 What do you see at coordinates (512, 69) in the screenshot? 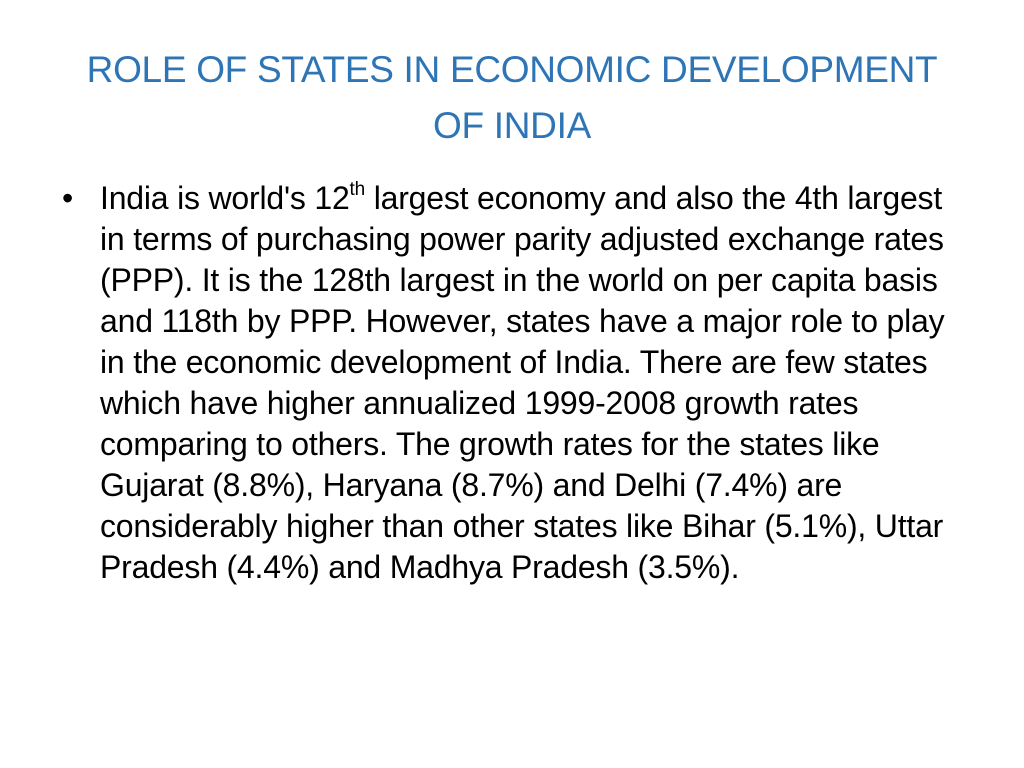
I see `slide-title-line-1: ROLE OF STATES IN ECONOMIC DEVELOPMENT` at bounding box center [512, 69].